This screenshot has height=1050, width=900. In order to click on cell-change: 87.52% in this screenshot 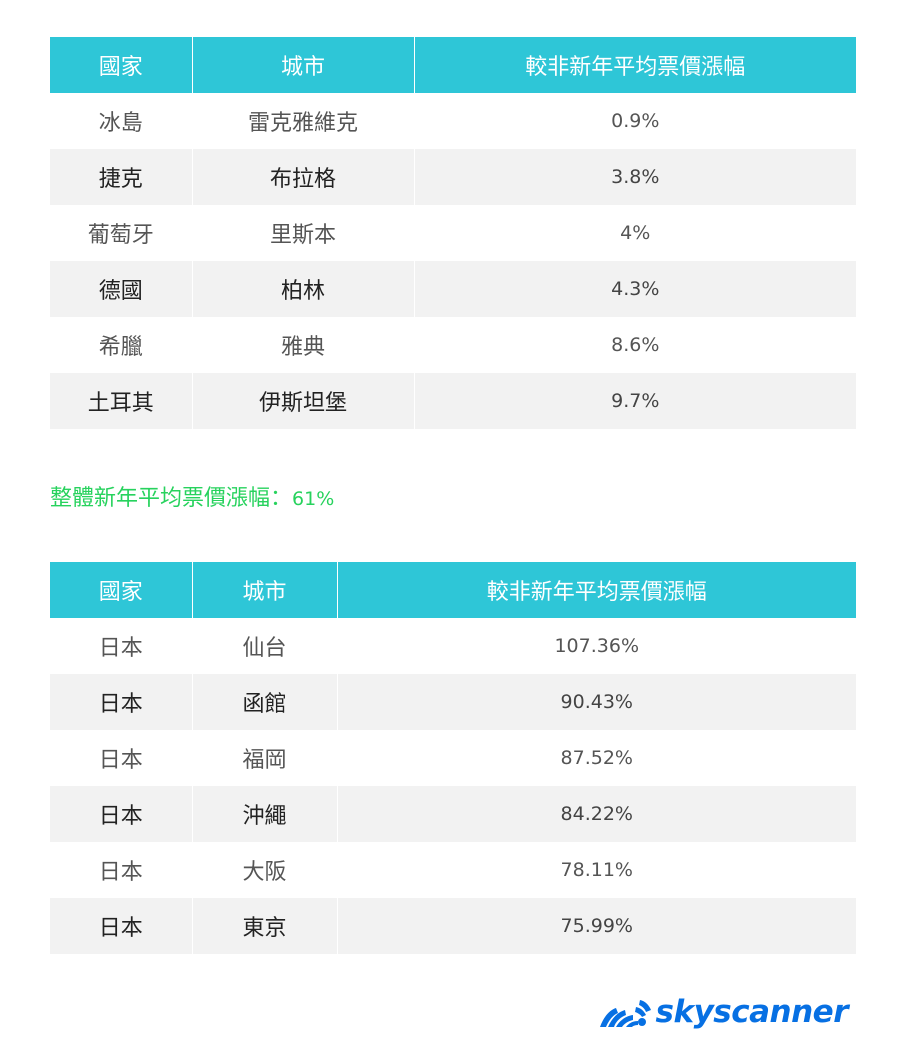, I will do `click(596, 758)`.